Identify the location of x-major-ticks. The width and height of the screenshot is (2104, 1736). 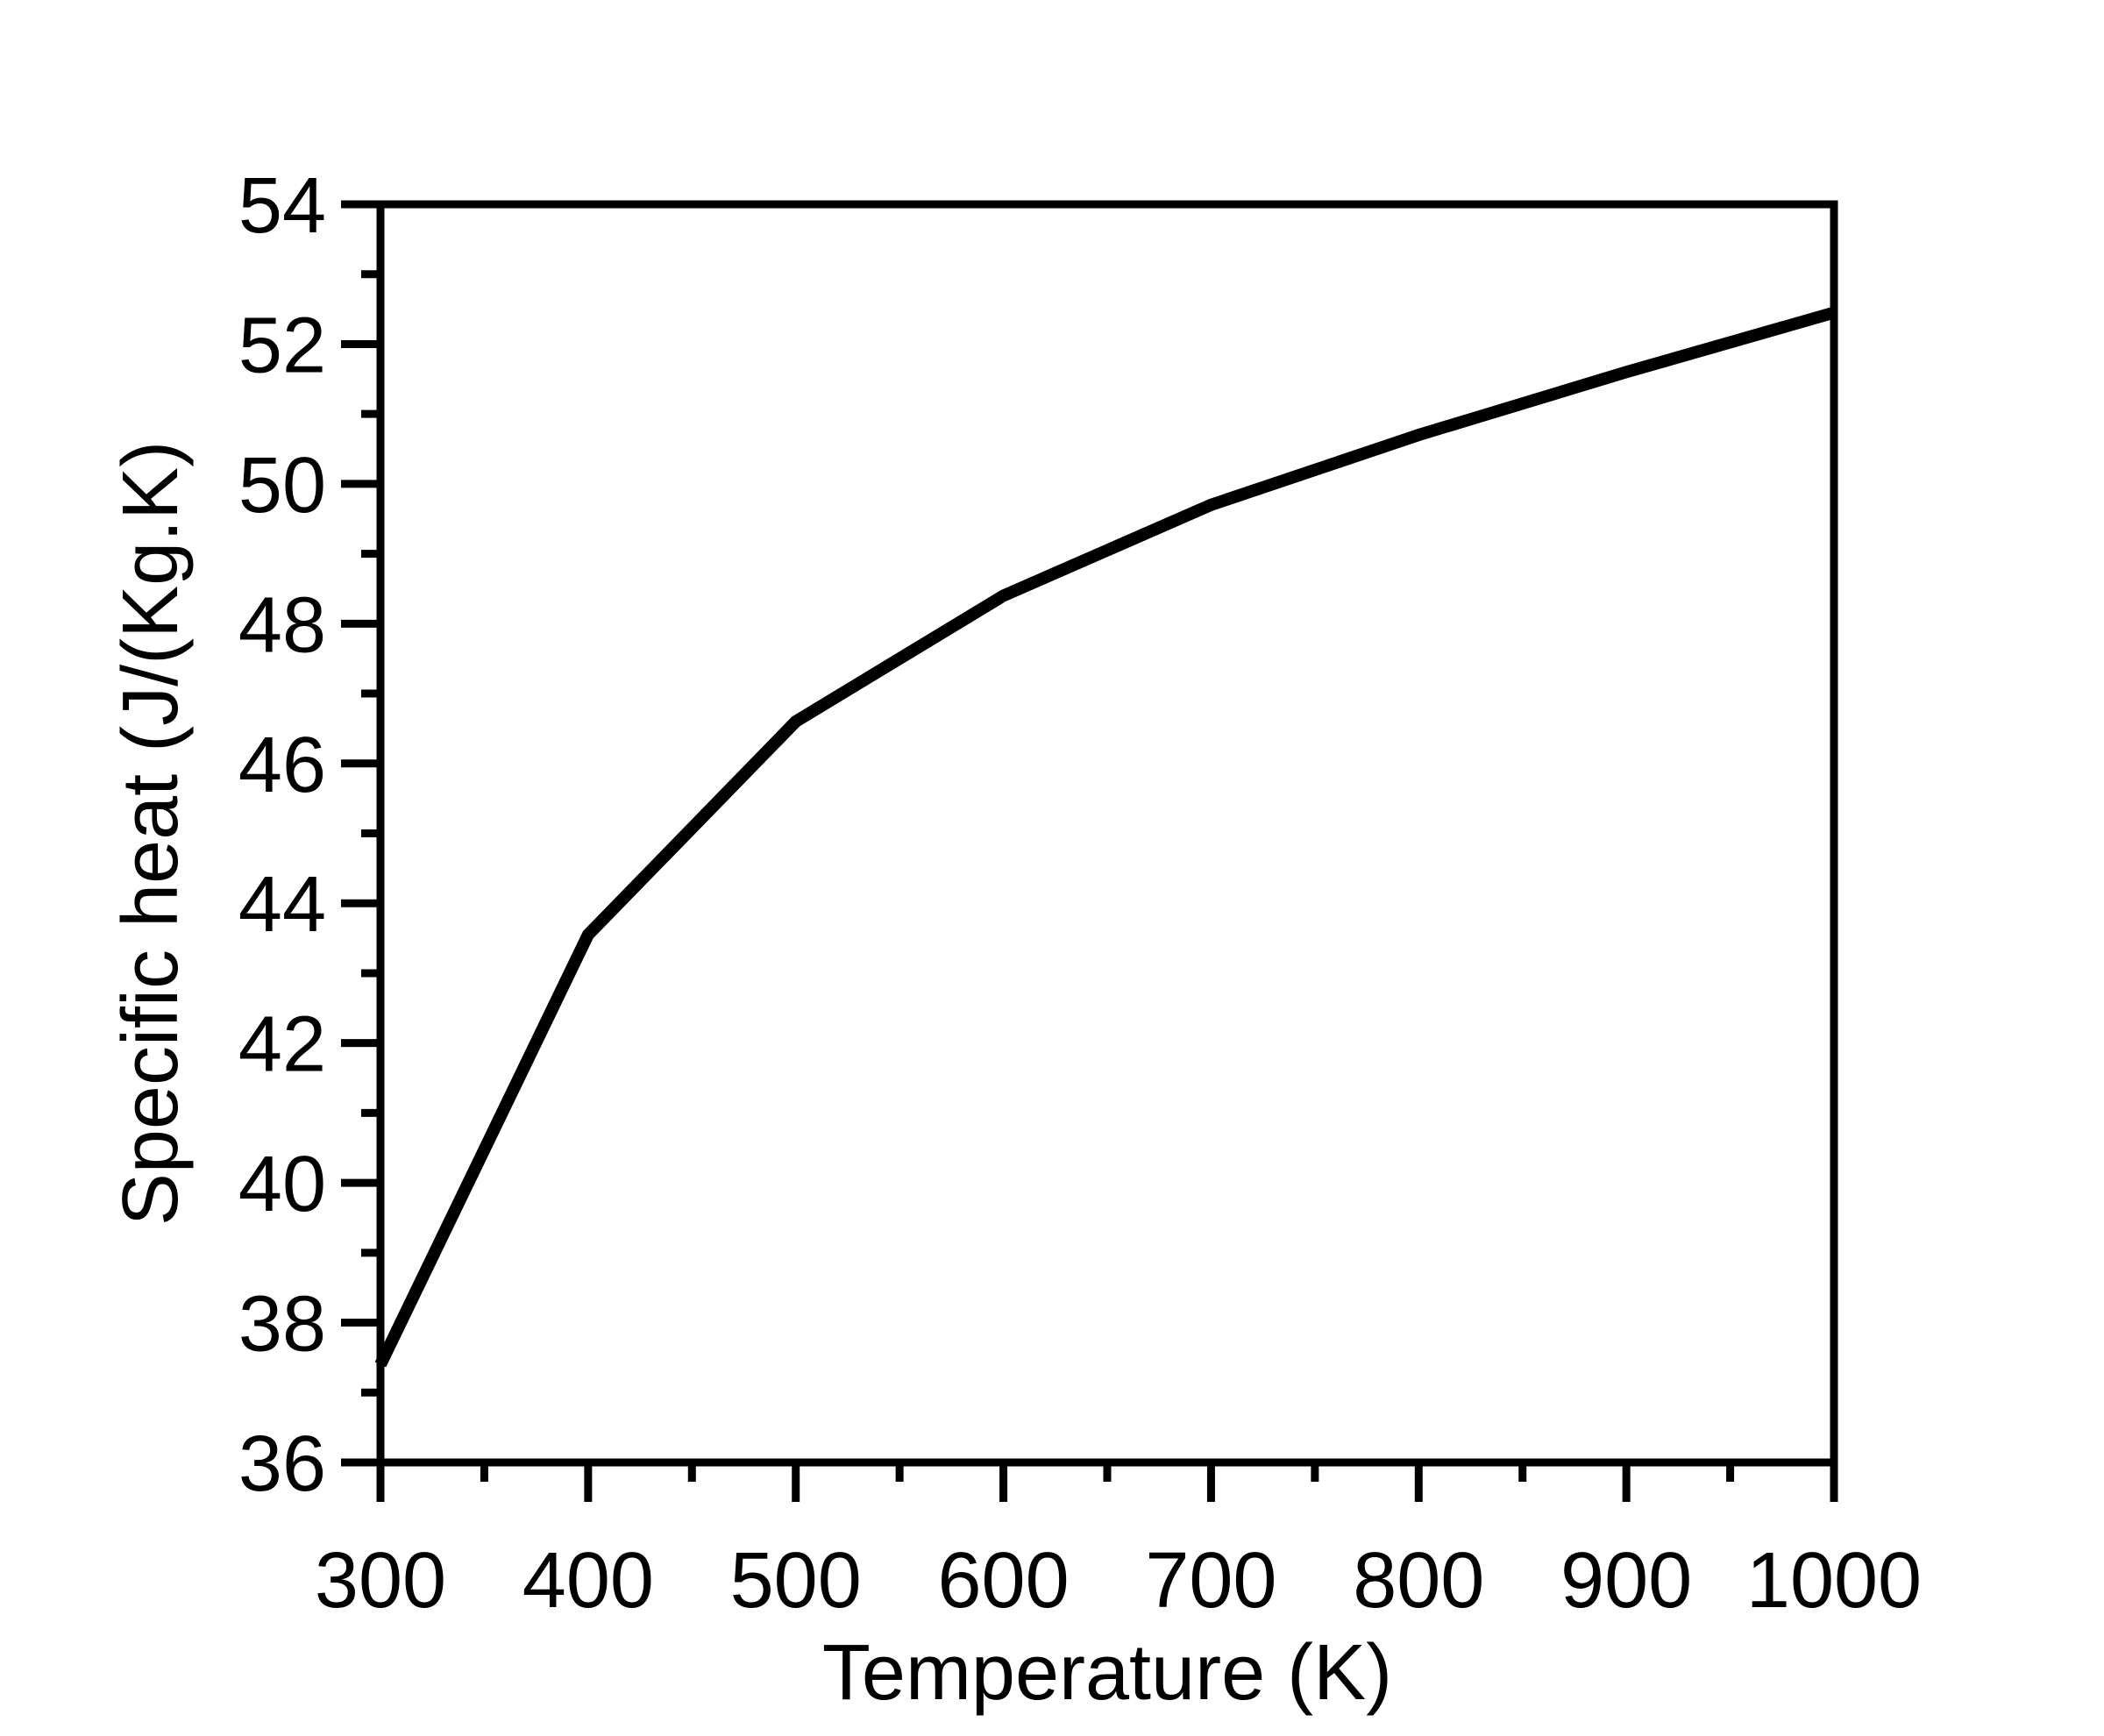
(1107, 1482).